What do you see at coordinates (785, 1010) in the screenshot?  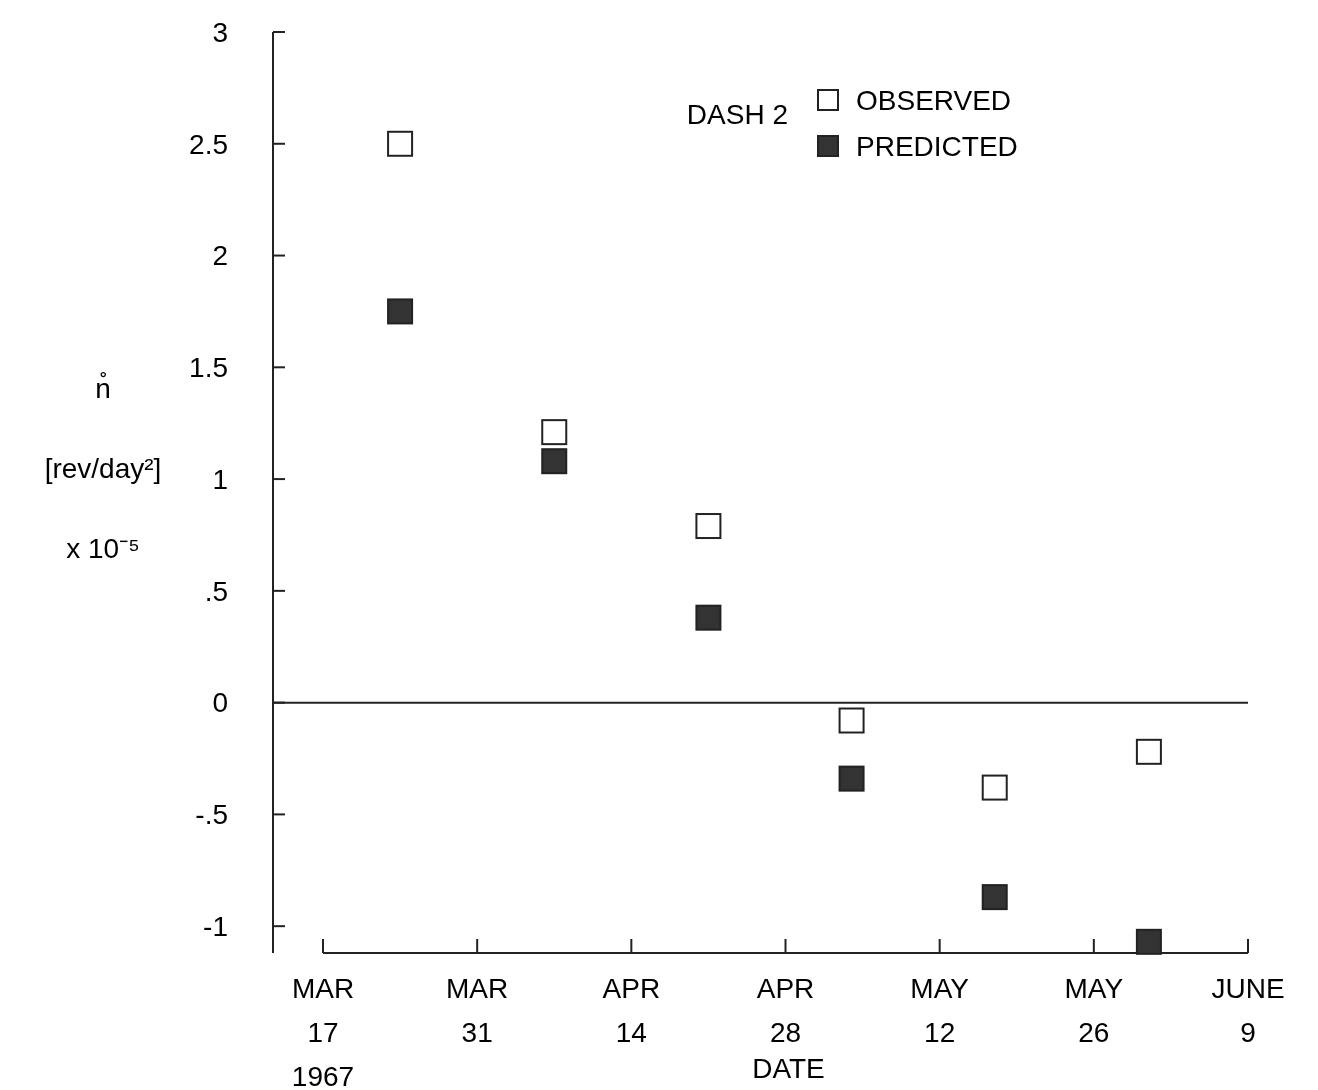 I see `x-tick-label: APR 28` at bounding box center [785, 1010].